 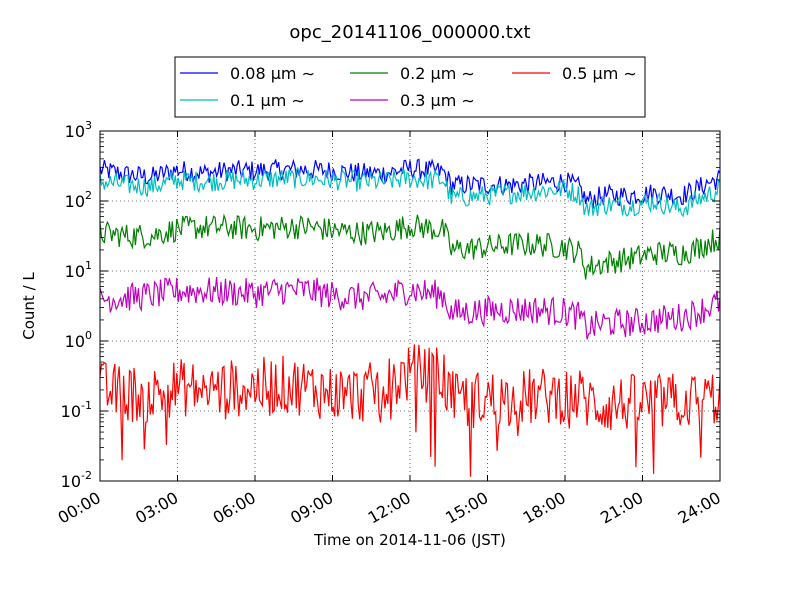 I want to click on legend-label: 0.2 μm ∼, so click(x=437, y=73).